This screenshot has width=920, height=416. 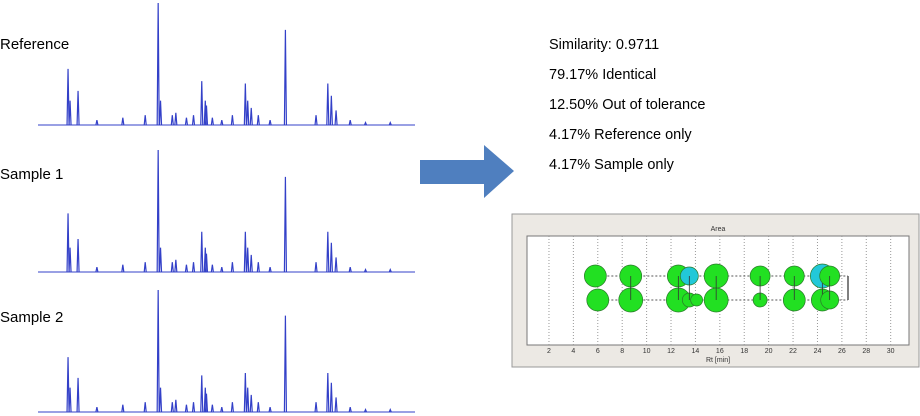 I want to click on x-tick-label: 2, so click(x=549, y=351).